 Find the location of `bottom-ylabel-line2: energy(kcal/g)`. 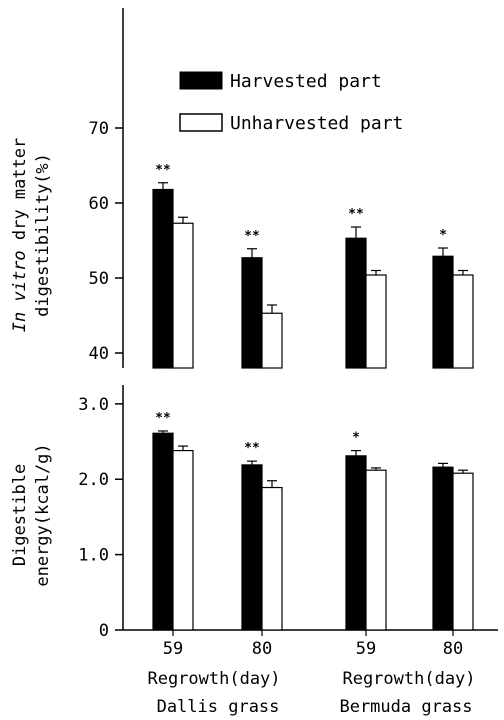

bottom-ylabel-line2: energy(kcal/g) is located at coordinates (43, 514).